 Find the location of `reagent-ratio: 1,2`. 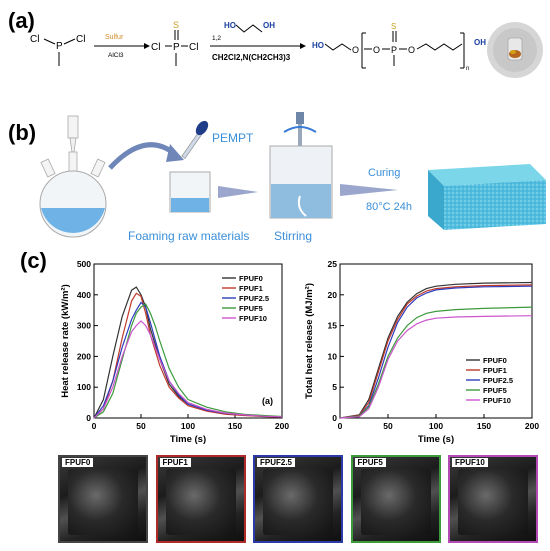

reagent-ratio: 1,2 is located at coordinates (216, 38).